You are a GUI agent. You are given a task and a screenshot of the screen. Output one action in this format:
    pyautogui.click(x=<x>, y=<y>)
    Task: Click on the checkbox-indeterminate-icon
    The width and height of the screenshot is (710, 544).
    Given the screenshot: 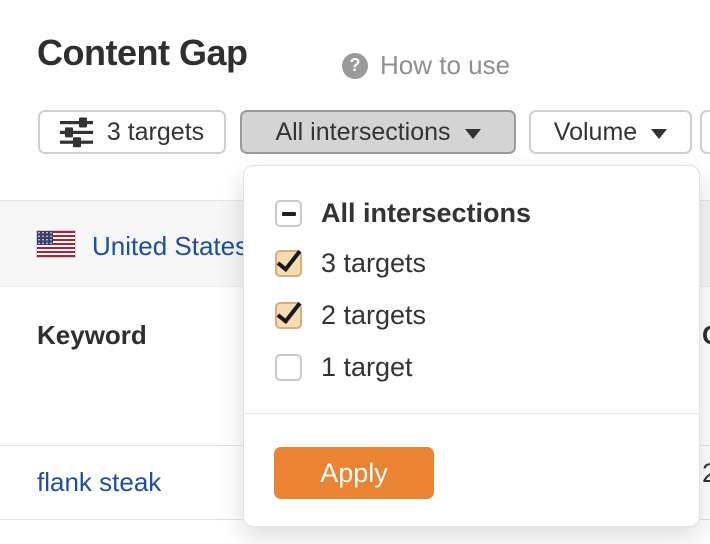 What is the action you would take?
    pyautogui.click(x=288, y=213)
    